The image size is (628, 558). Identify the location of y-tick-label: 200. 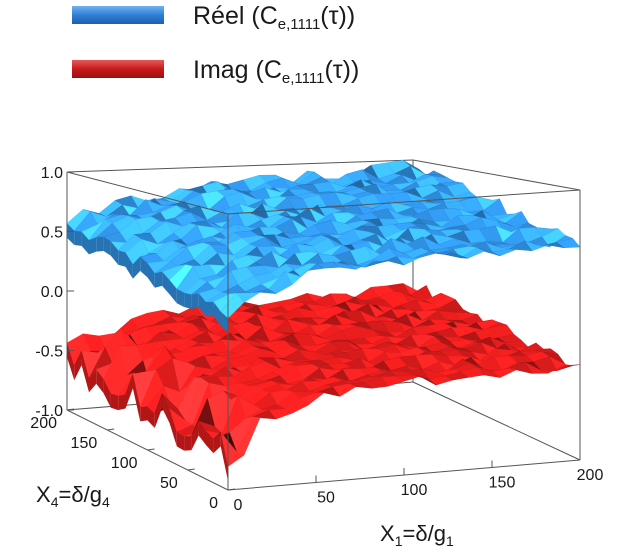
(43, 423).